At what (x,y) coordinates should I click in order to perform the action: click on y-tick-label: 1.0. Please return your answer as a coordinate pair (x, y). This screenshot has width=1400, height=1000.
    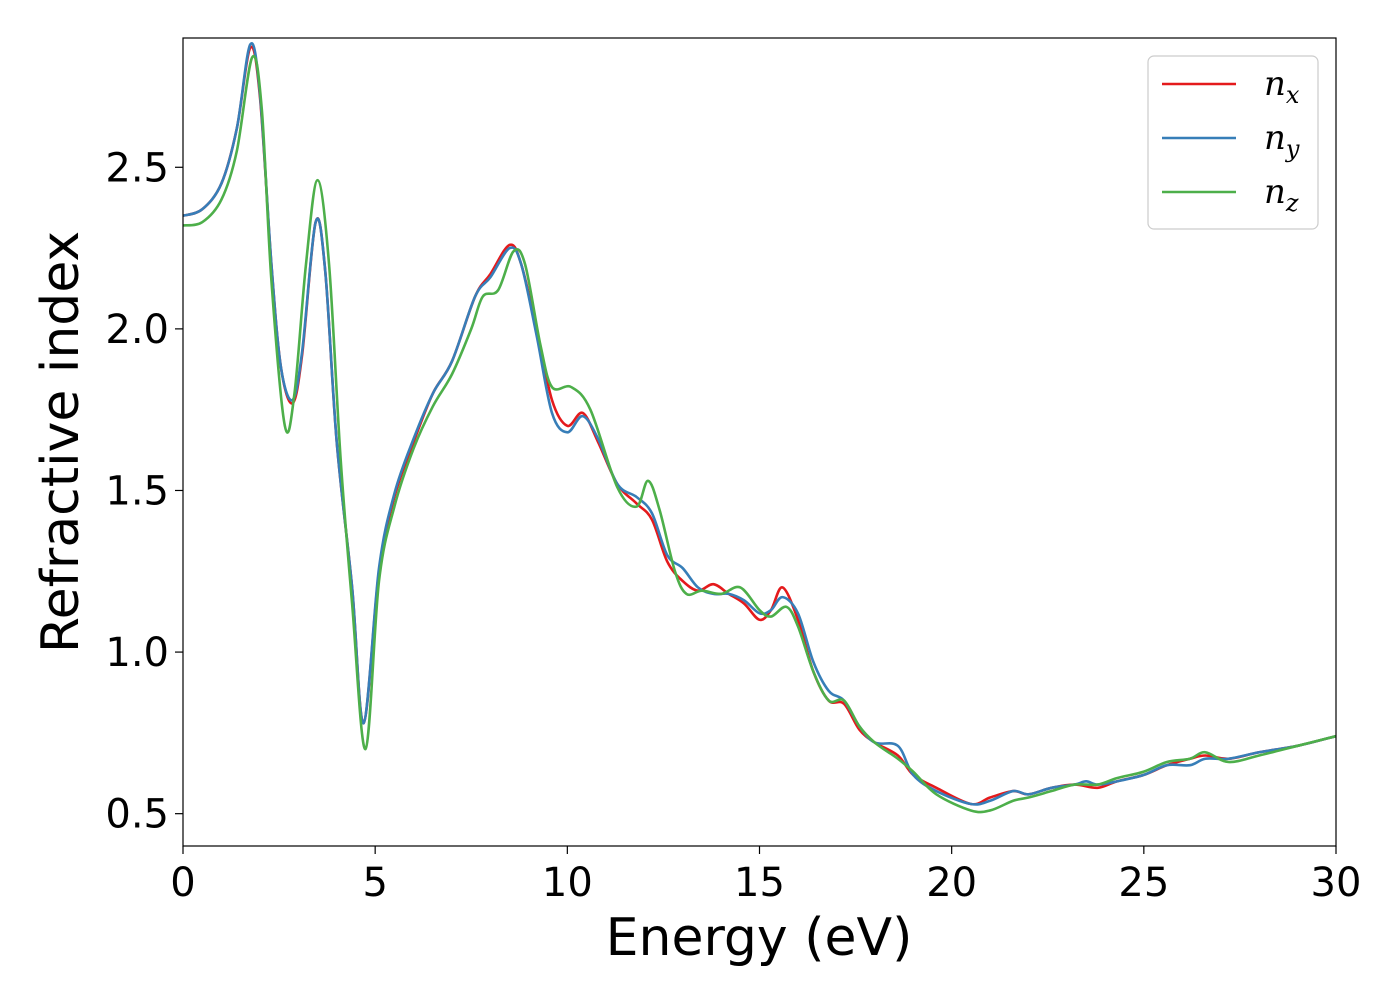
    Looking at the image, I should click on (137, 653).